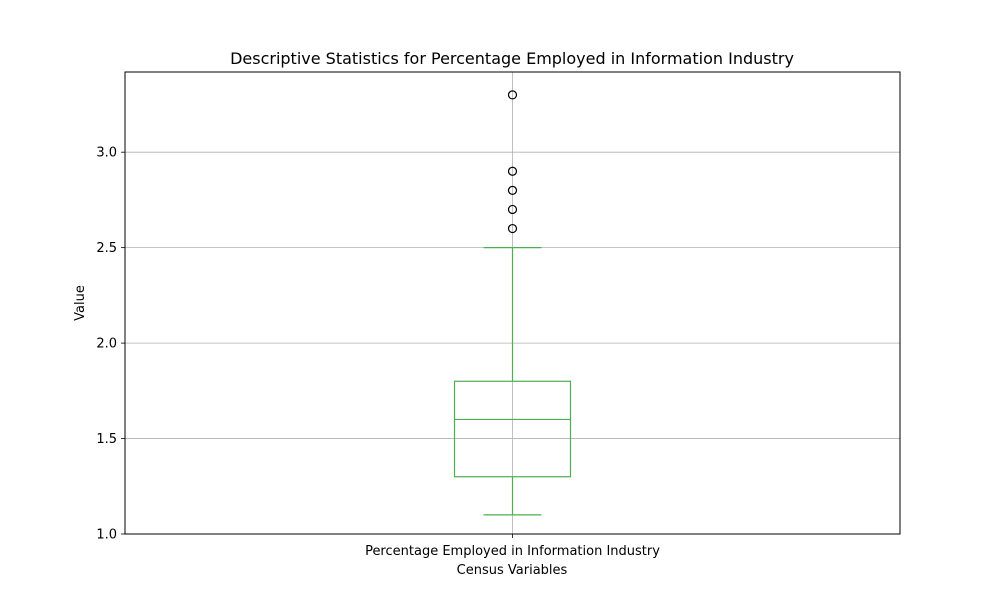 The height and width of the screenshot is (600, 1000). What do you see at coordinates (80, 303) in the screenshot?
I see `y-axis-label: Value` at bounding box center [80, 303].